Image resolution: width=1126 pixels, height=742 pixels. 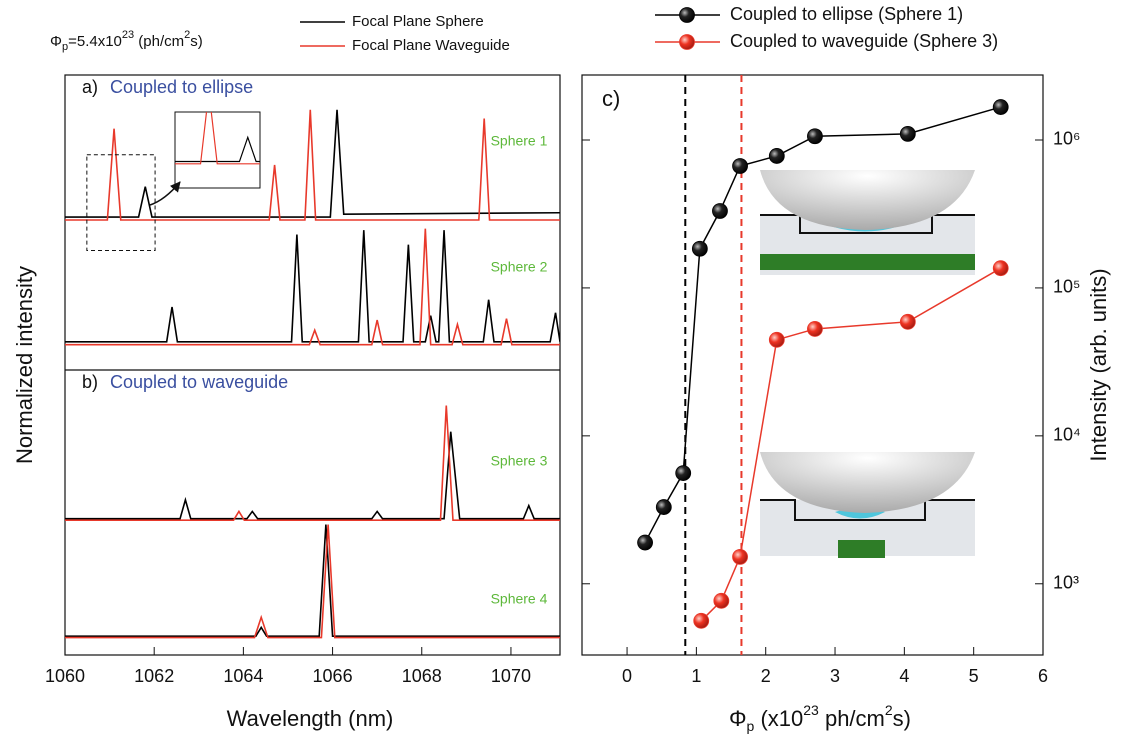 I want to click on x-tick-label: 4, so click(x=904, y=676).